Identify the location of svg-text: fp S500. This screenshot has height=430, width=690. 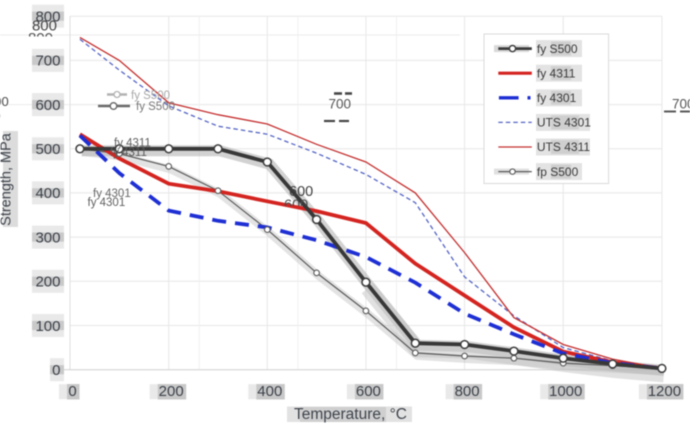
(558, 172).